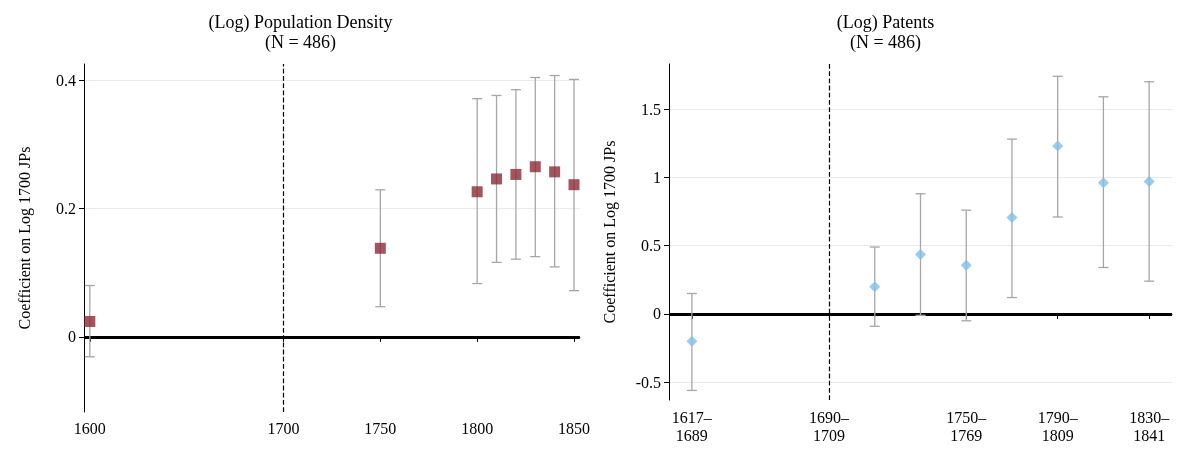  Describe the element at coordinates (885, 22) in the screenshot. I see `chart-title: (Log) Patents` at that location.